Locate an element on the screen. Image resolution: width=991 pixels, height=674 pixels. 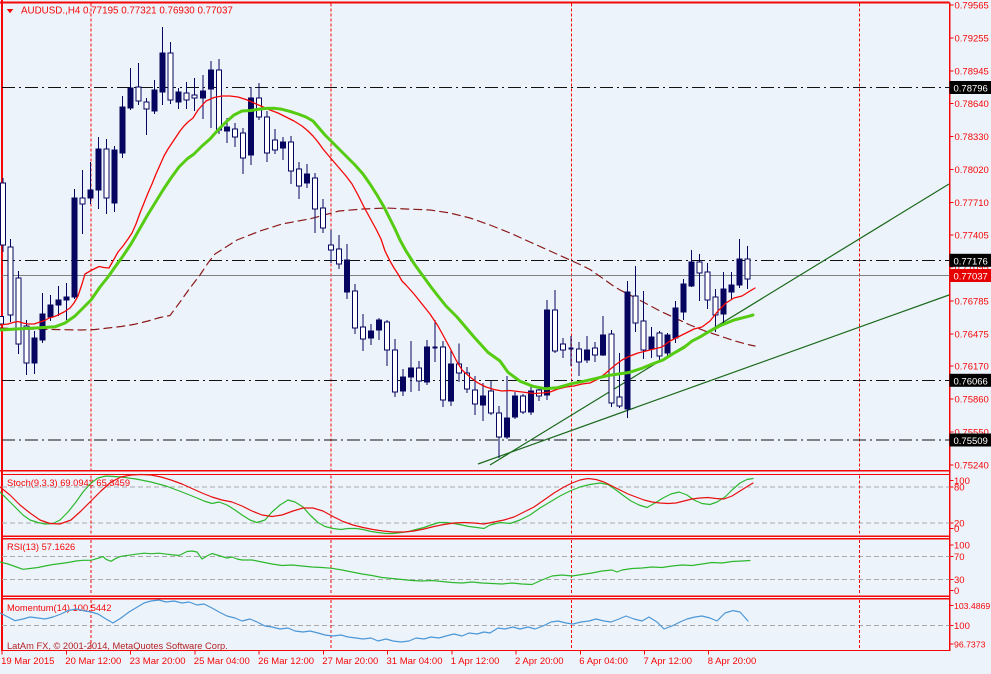
svg-text: 2 Apr 20:00 is located at coordinates (539, 661).